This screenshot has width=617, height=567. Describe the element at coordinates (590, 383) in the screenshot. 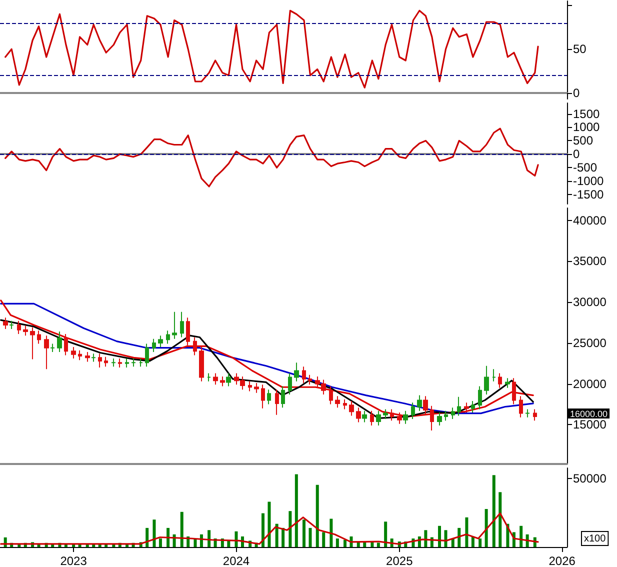

I see `y-tick-label: 20000` at that location.